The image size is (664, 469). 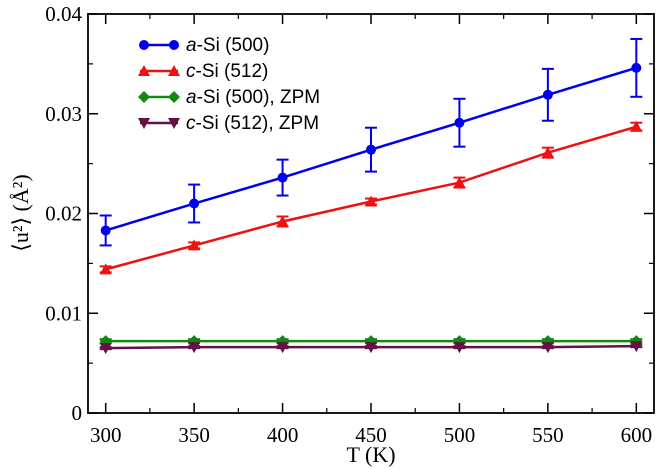 I want to click on legend-entry: c-Si (512), so click(x=203, y=71).